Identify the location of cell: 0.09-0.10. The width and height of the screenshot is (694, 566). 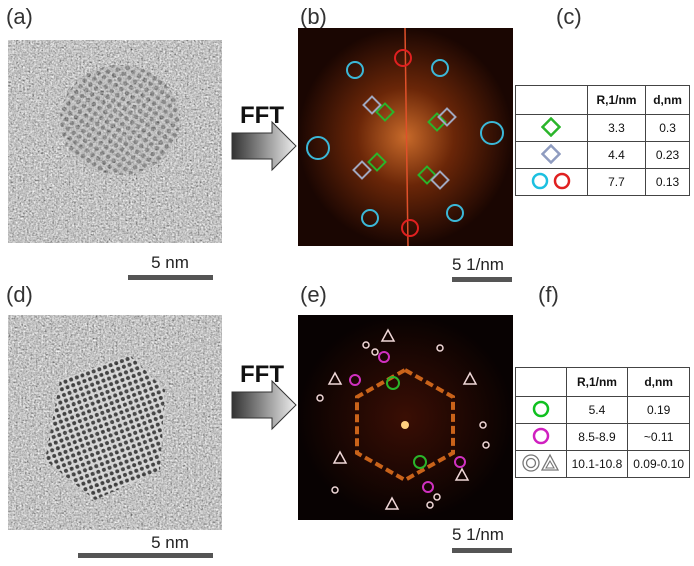
(658, 464).